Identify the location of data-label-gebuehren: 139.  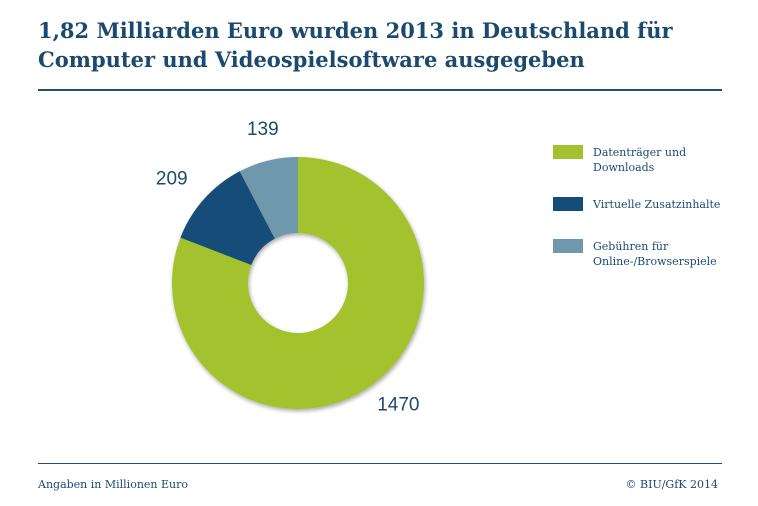
(263, 129).